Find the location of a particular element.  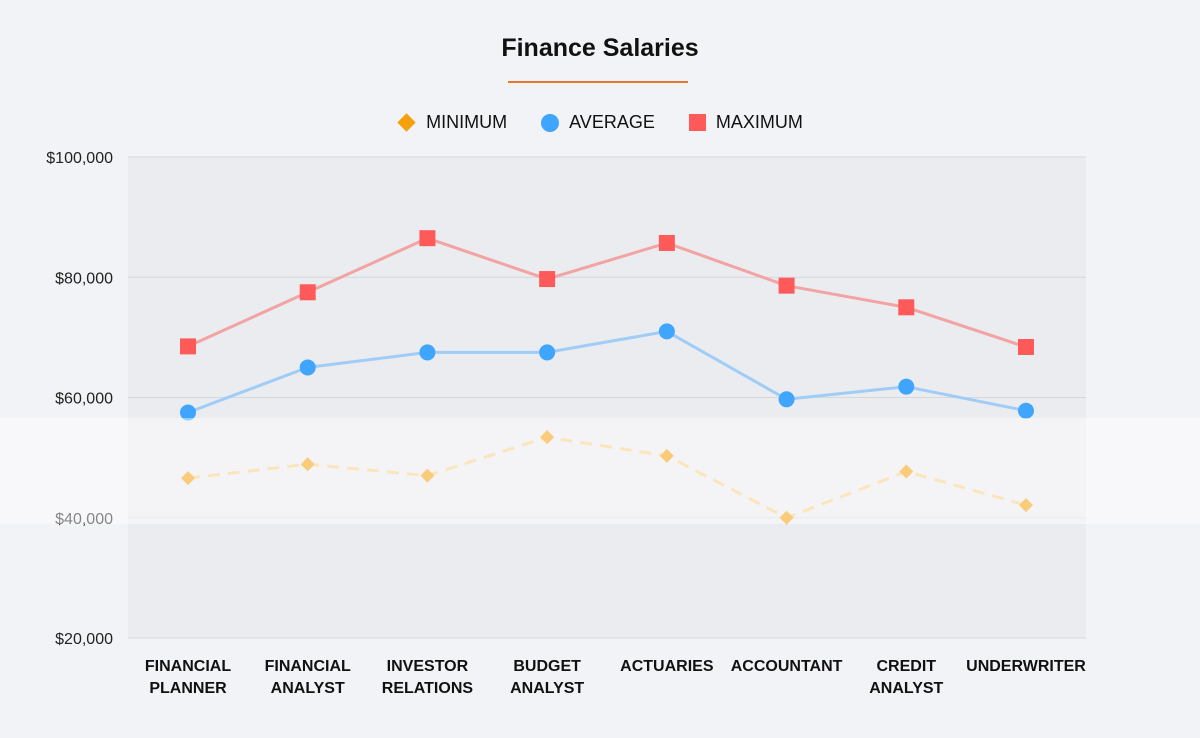

circle-marker-icon is located at coordinates (550, 122).